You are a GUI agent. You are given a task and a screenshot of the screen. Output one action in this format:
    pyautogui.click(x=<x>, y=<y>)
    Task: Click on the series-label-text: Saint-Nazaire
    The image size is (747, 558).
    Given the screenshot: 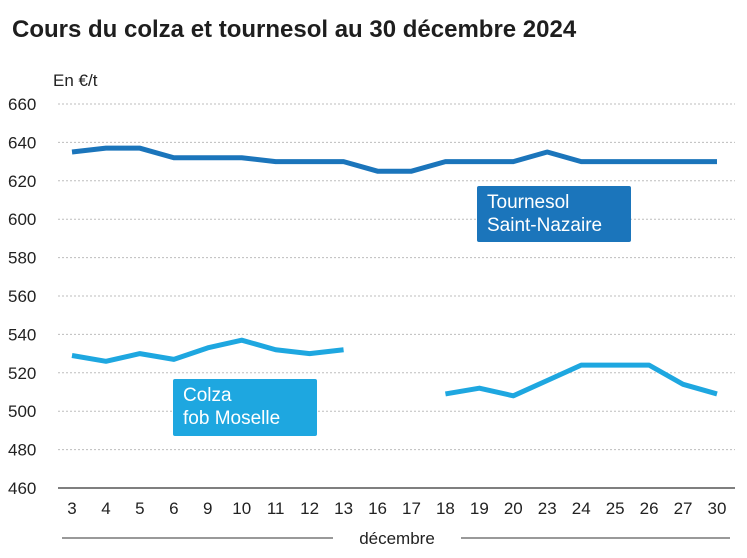 What is the action you would take?
    pyautogui.click(x=544, y=225)
    